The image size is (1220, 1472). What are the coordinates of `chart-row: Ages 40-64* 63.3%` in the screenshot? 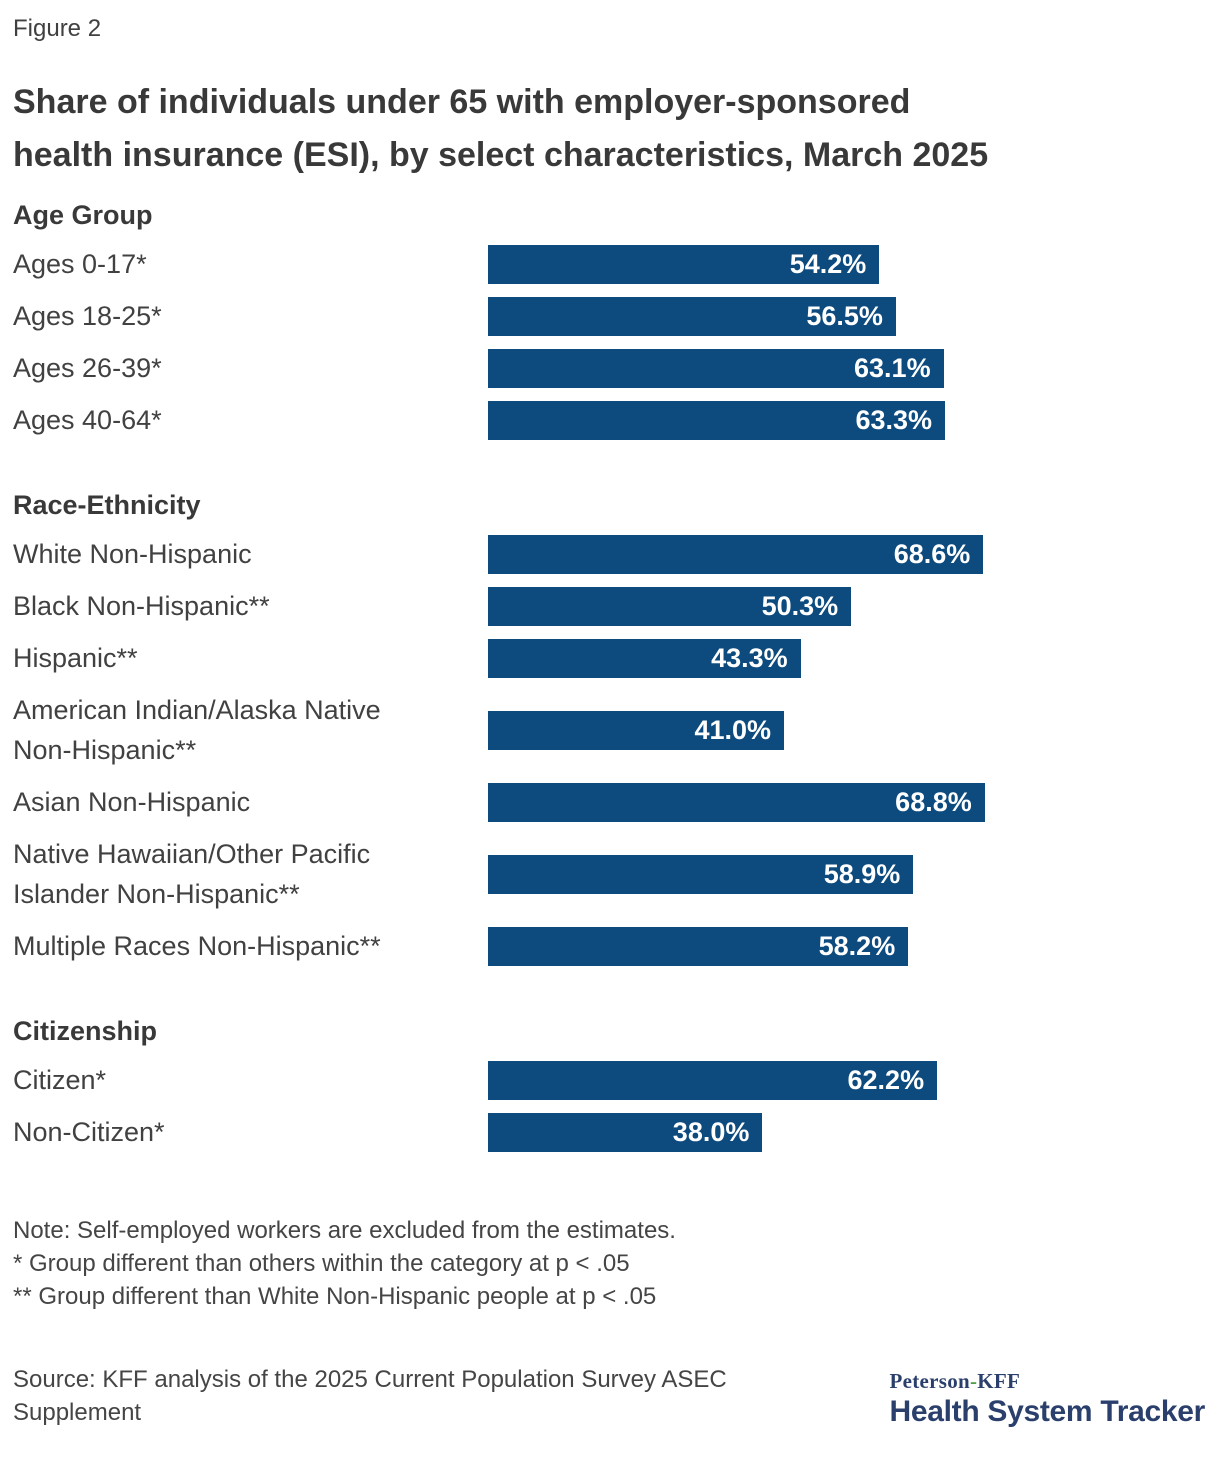 It's located at (610, 420).